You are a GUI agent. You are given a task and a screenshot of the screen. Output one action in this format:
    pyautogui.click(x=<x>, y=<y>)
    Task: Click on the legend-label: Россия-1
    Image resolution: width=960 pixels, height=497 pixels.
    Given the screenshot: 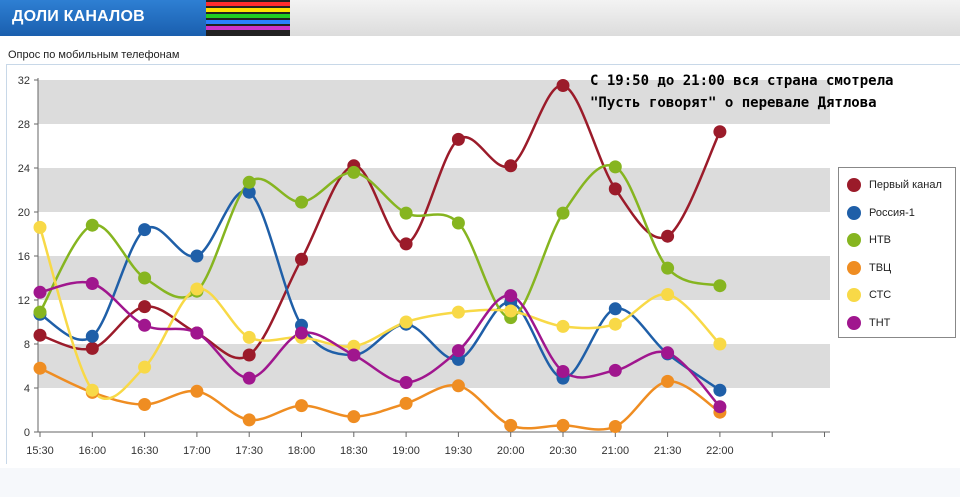 What is the action you would take?
    pyautogui.click(x=892, y=212)
    